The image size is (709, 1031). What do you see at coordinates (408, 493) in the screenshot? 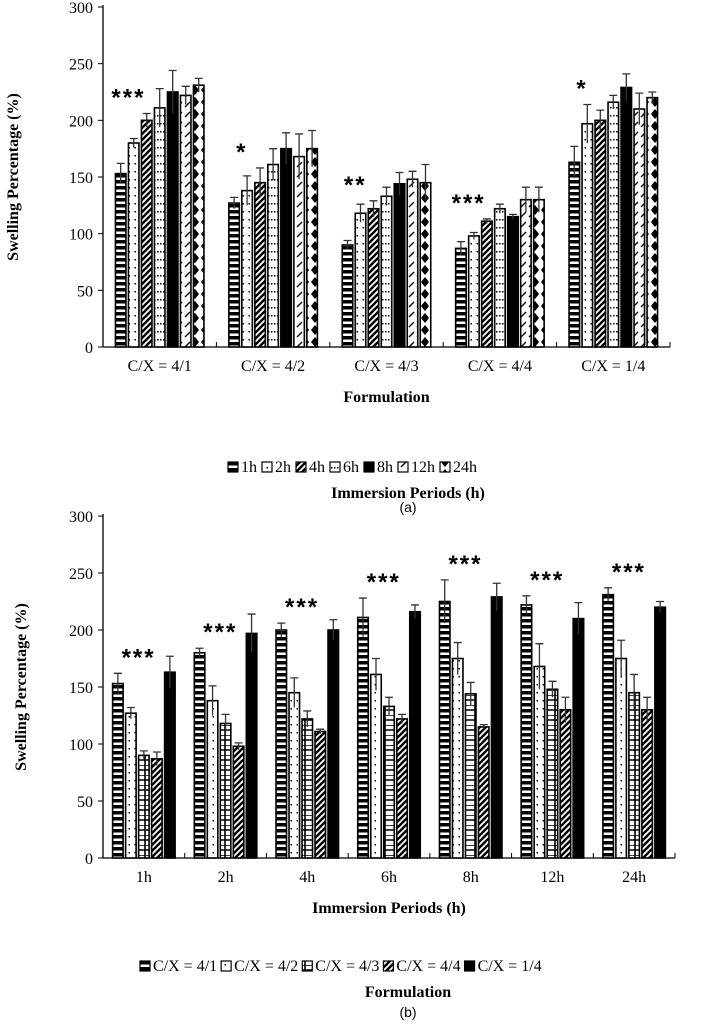
I see `legend-title: Immersion Periods (h)` at bounding box center [408, 493].